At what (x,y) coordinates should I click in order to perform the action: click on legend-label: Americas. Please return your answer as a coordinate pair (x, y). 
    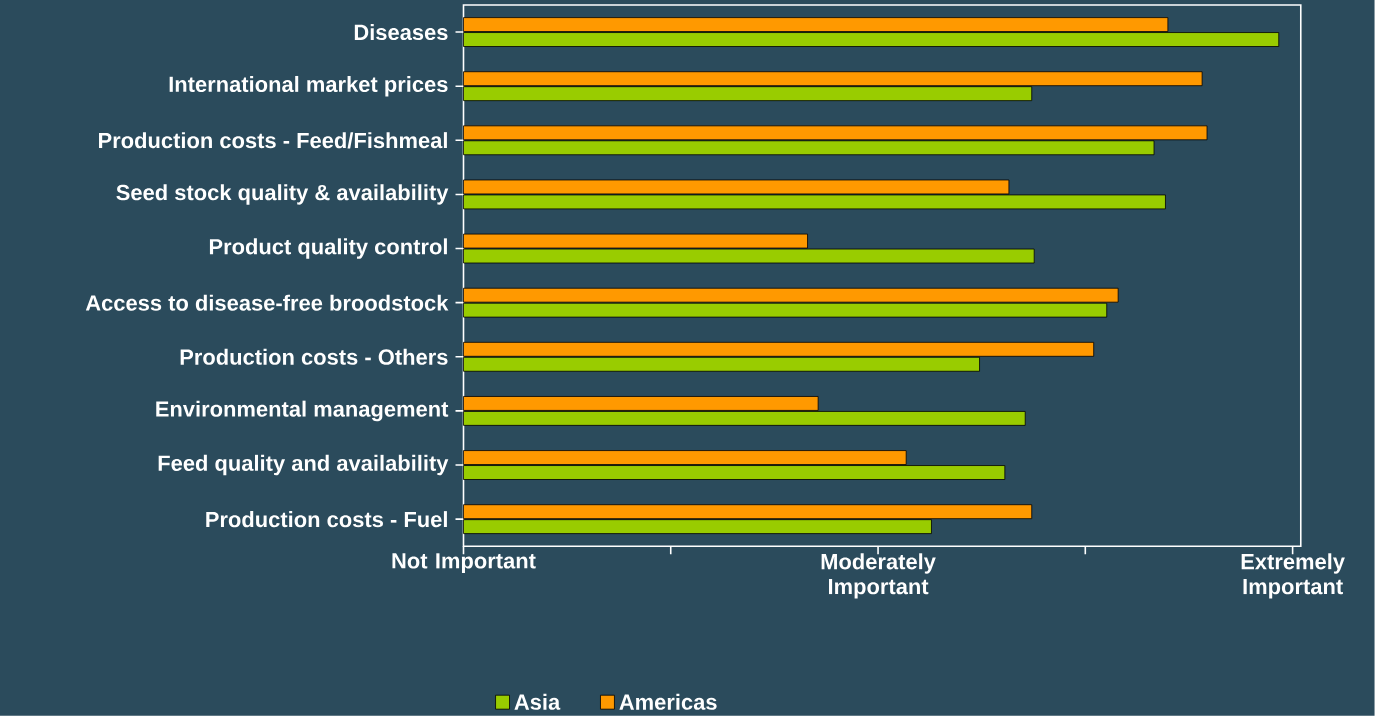
    Looking at the image, I should click on (668, 702).